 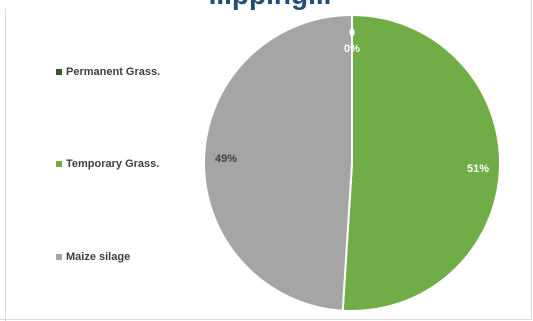 What do you see at coordinates (226, 159) in the screenshot?
I see `data-label-maize-silage: 49%` at bounding box center [226, 159].